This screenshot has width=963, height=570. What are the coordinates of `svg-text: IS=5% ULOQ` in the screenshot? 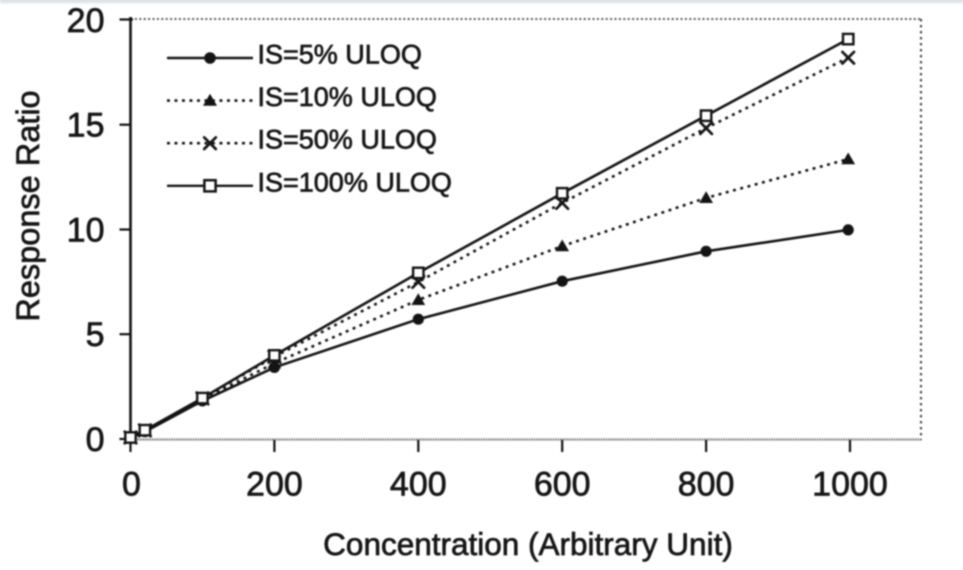 It's located at (340, 55).